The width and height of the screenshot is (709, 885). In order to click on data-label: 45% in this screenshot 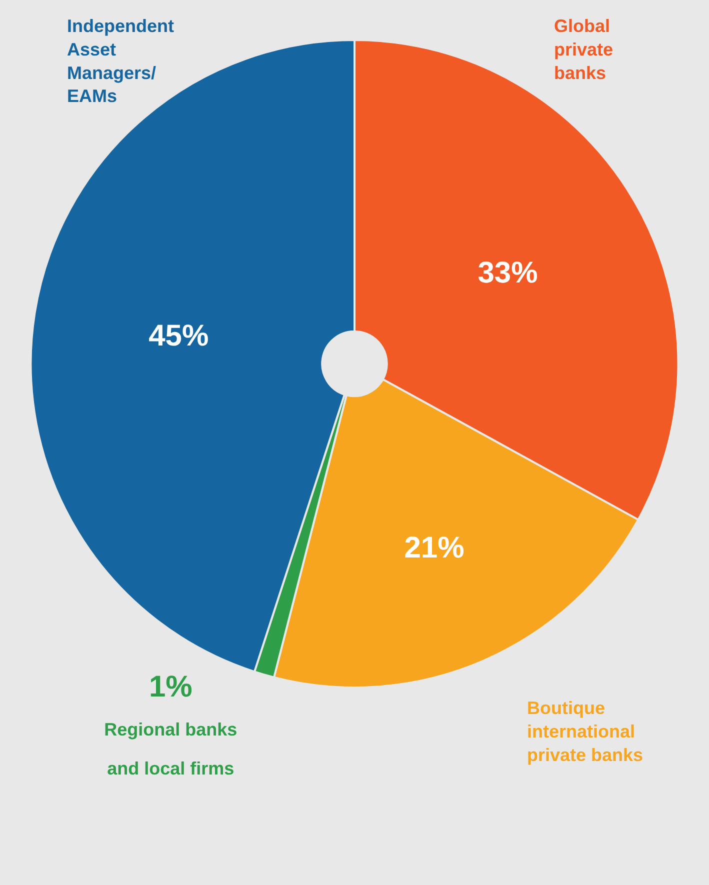, I will do `click(178, 335)`.